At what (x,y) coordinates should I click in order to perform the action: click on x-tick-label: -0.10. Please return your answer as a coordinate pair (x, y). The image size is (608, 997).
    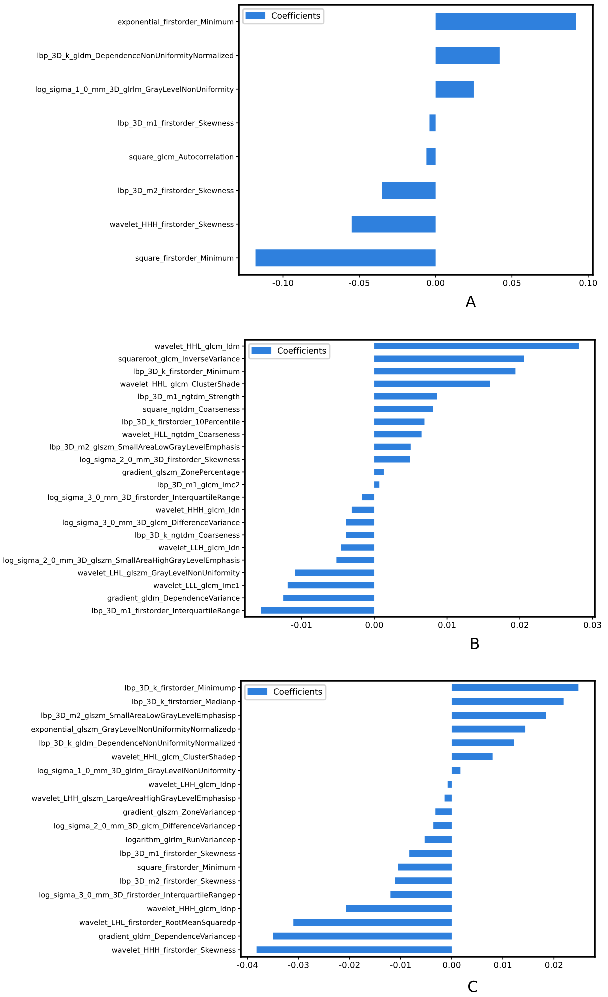
    Looking at the image, I should click on (283, 283).